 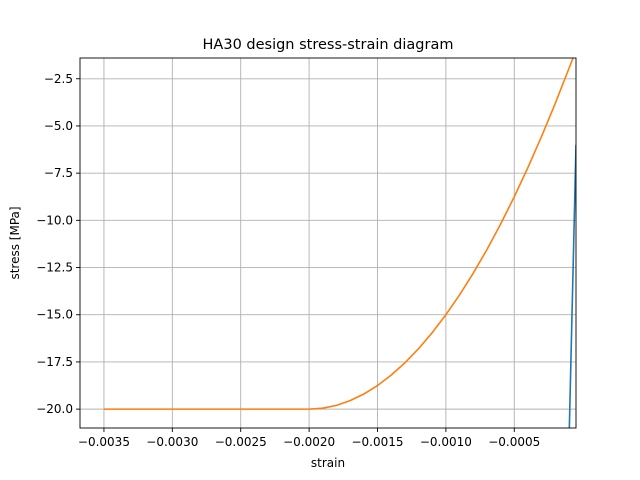 What do you see at coordinates (58, 244) in the screenshot?
I see `y-axis-ticks: −2.5 −5.0 −7.5 −10.0 −12.5 −15.0 −17.5 −20.0` at bounding box center [58, 244].